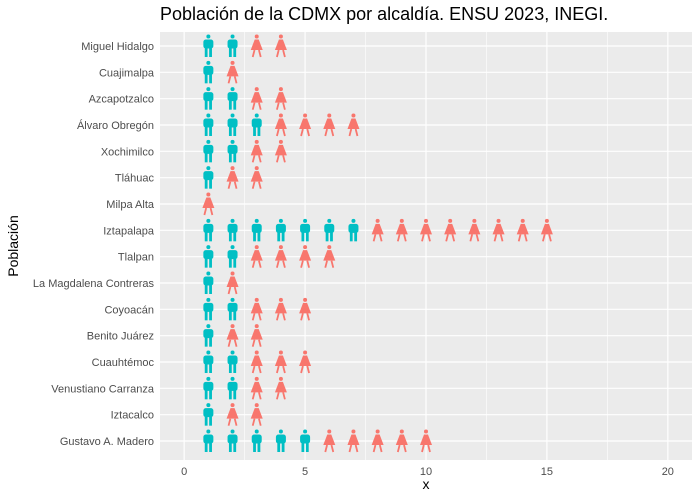  Describe the element at coordinates (132, 416) in the screenshot. I see `y-tick-label: Iztacalco` at that location.